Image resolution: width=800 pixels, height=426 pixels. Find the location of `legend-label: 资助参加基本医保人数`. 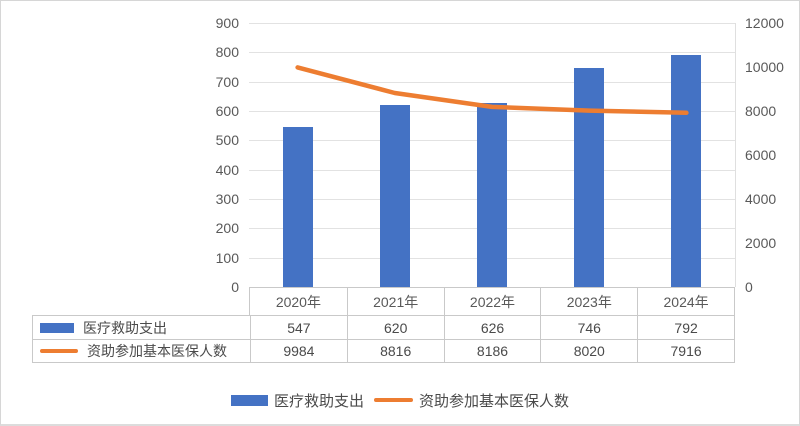

legend-label: 资助参加基本医保人数 is located at coordinates (494, 401).